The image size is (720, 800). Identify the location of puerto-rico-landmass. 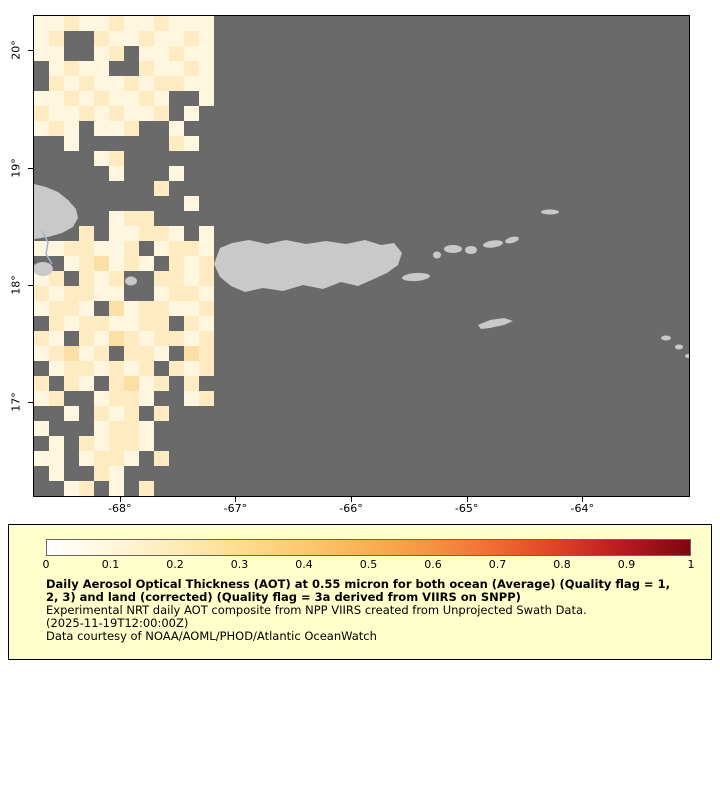
(308, 266).